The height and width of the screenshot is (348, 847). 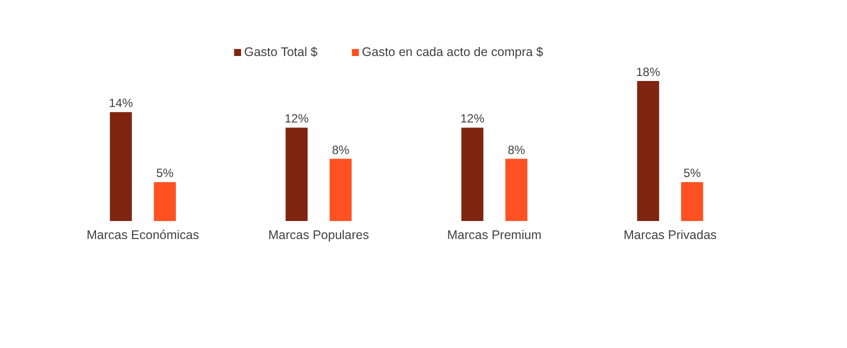 I want to click on data-label: 14%, so click(x=121, y=103).